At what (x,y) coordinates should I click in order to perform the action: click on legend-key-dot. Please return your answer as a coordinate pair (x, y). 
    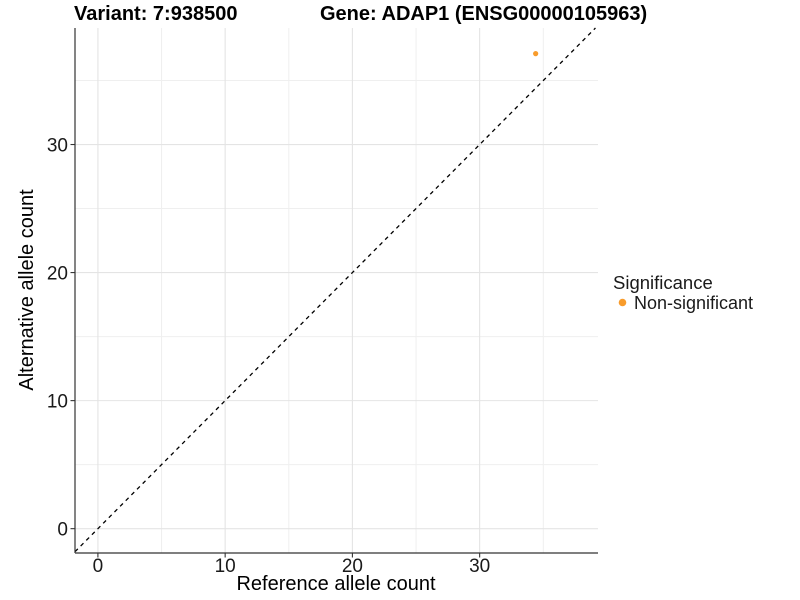
    Looking at the image, I should click on (622, 302).